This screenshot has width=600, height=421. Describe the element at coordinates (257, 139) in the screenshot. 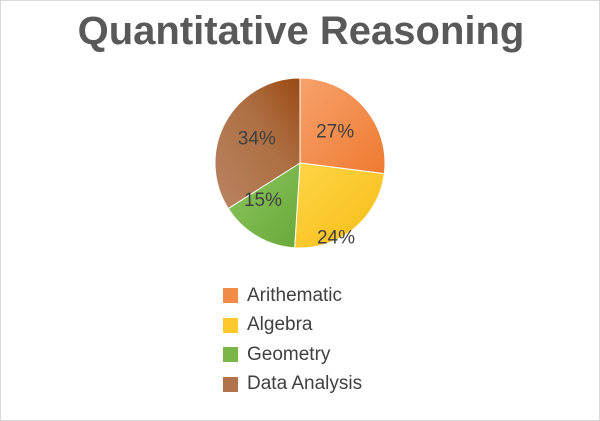

I see `data-label: 34%` at that location.